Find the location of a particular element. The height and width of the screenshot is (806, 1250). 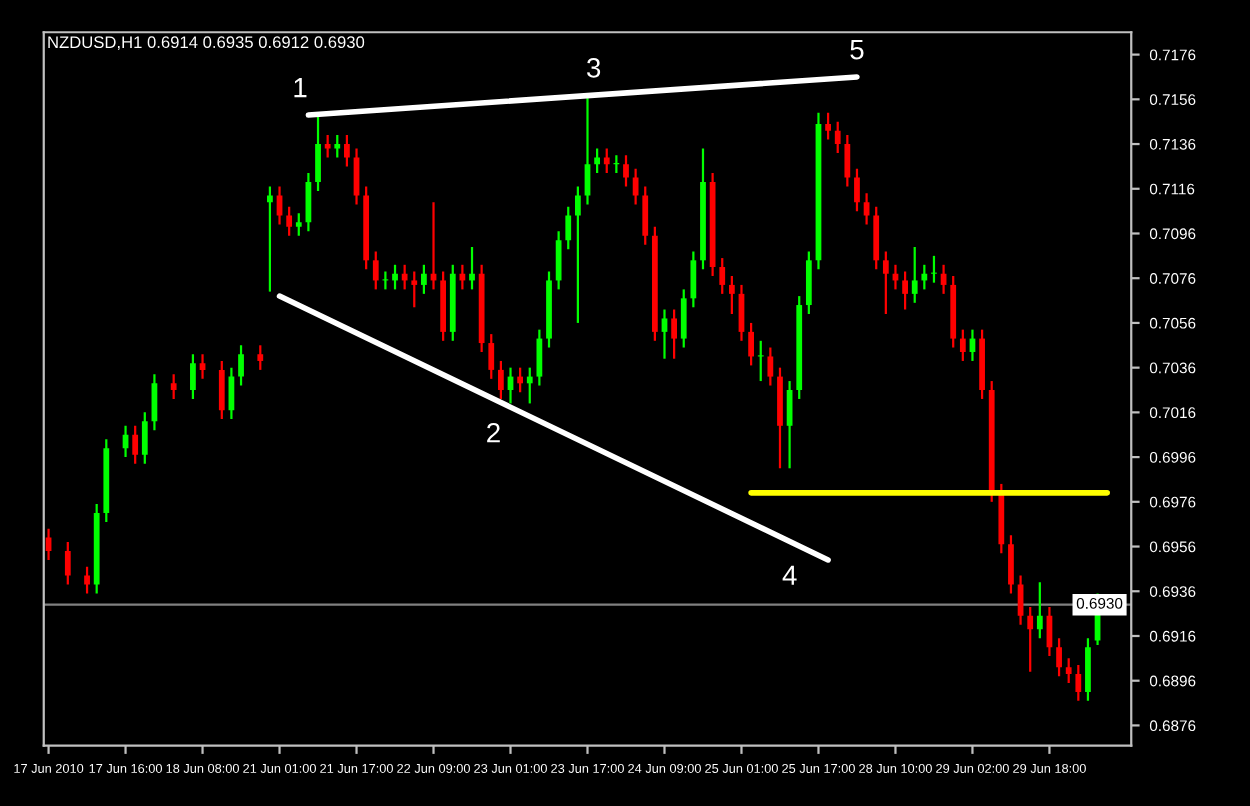

annotation: 2 is located at coordinates (493, 432).